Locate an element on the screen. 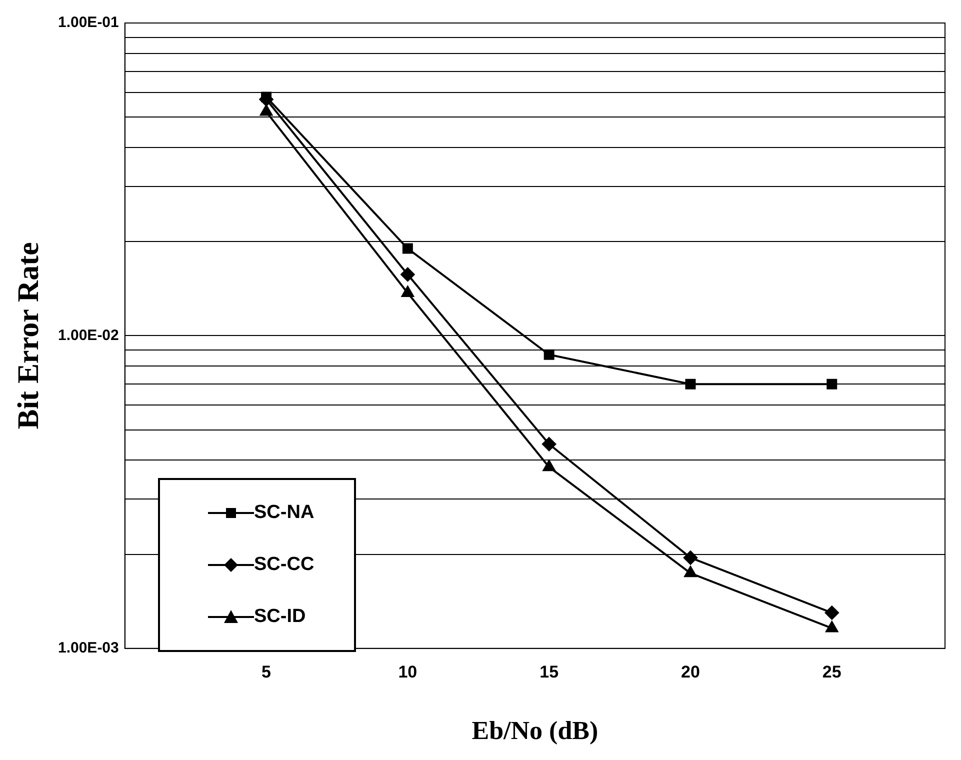  y-axis-title: Bit Error Rate is located at coordinates (28, 336).